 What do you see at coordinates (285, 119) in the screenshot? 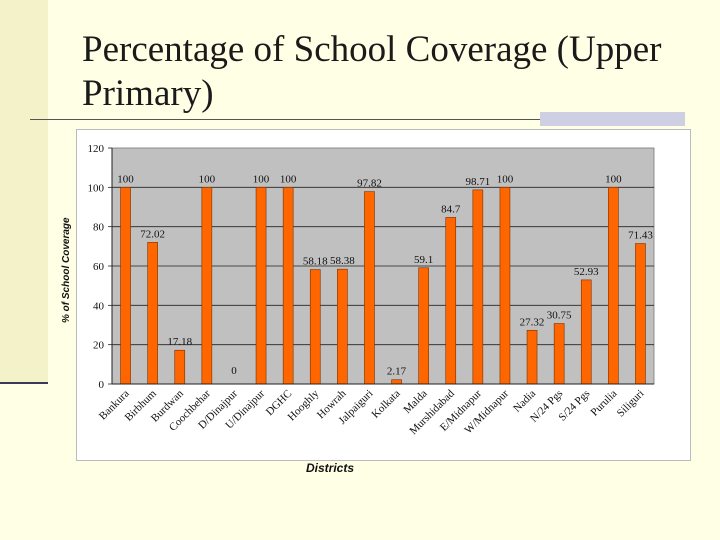
I see `title-underline` at bounding box center [285, 119].